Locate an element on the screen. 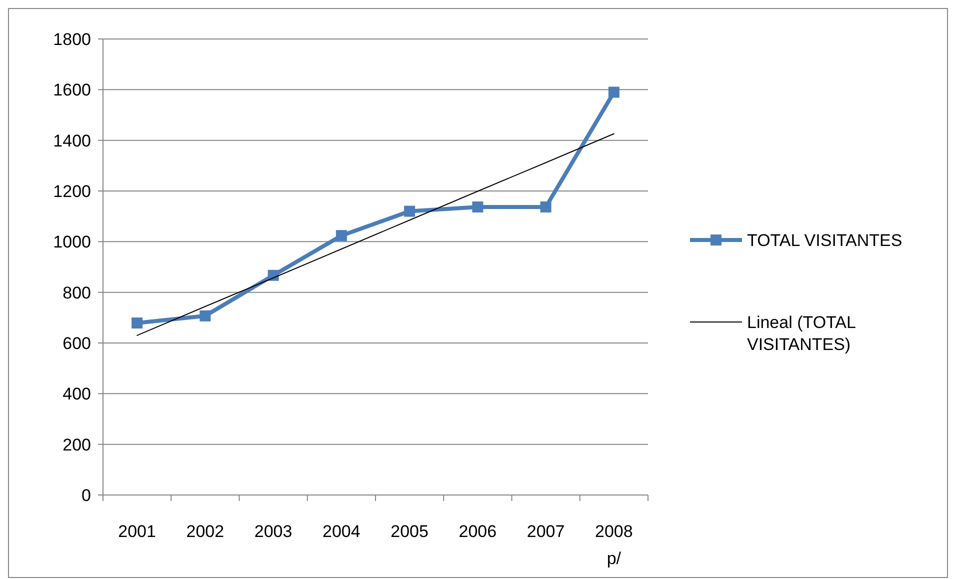 This screenshot has width=956, height=579. x-tick-label: 2008 p/ is located at coordinates (614, 545).